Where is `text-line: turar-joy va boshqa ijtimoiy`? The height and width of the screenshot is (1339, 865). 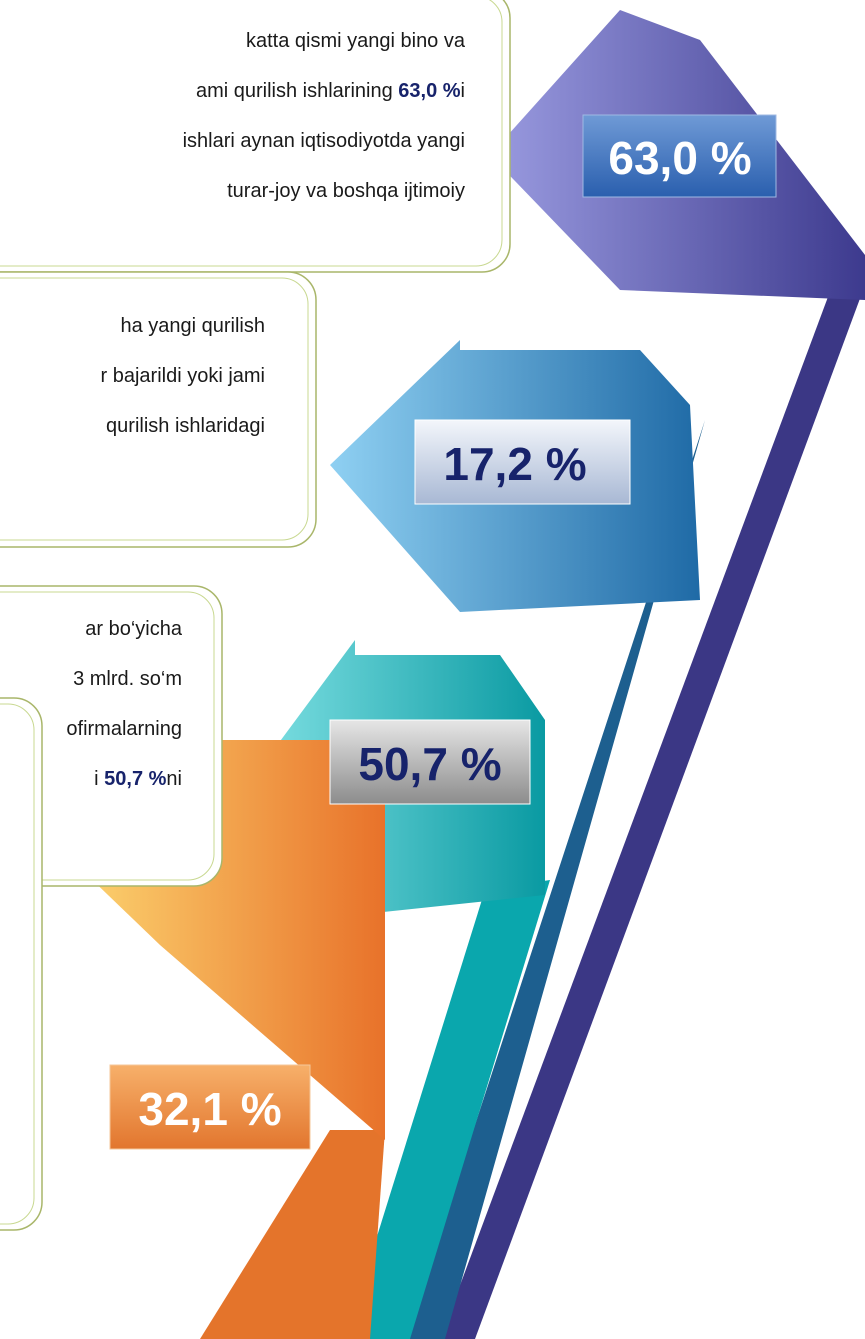
text-line: turar-joy va boshqa ijtimoiy is located at coordinates (346, 191).